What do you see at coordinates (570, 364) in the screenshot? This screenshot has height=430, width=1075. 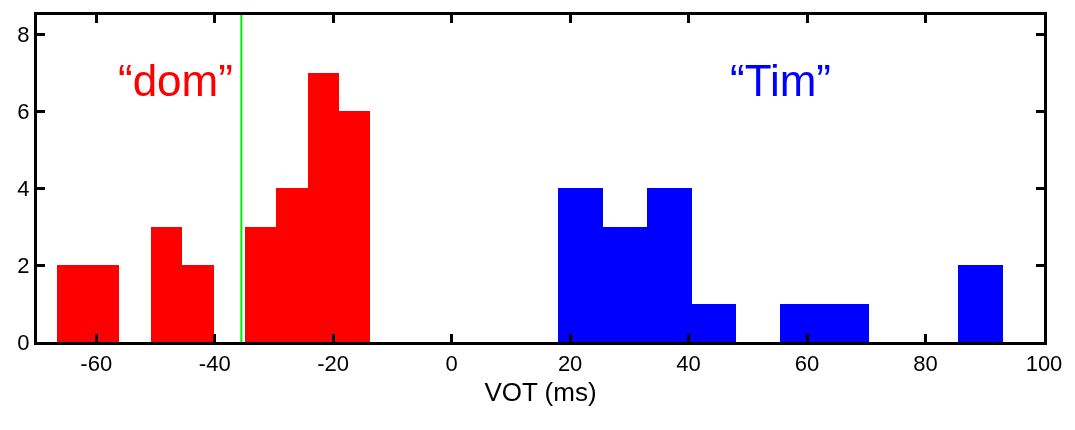 I see `x-tick-label: 20` at bounding box center [570, 364].